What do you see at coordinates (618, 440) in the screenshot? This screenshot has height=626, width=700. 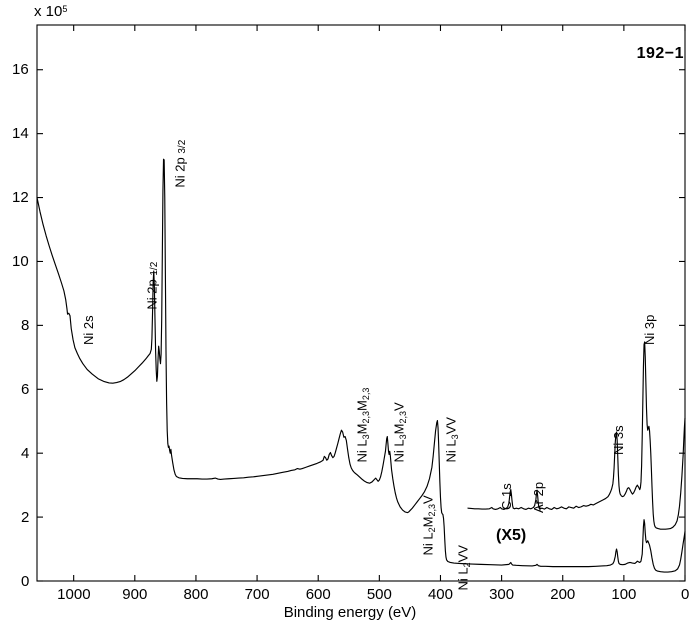 I see `peak-label: Ni 3s` at bounding box center [618, 440].